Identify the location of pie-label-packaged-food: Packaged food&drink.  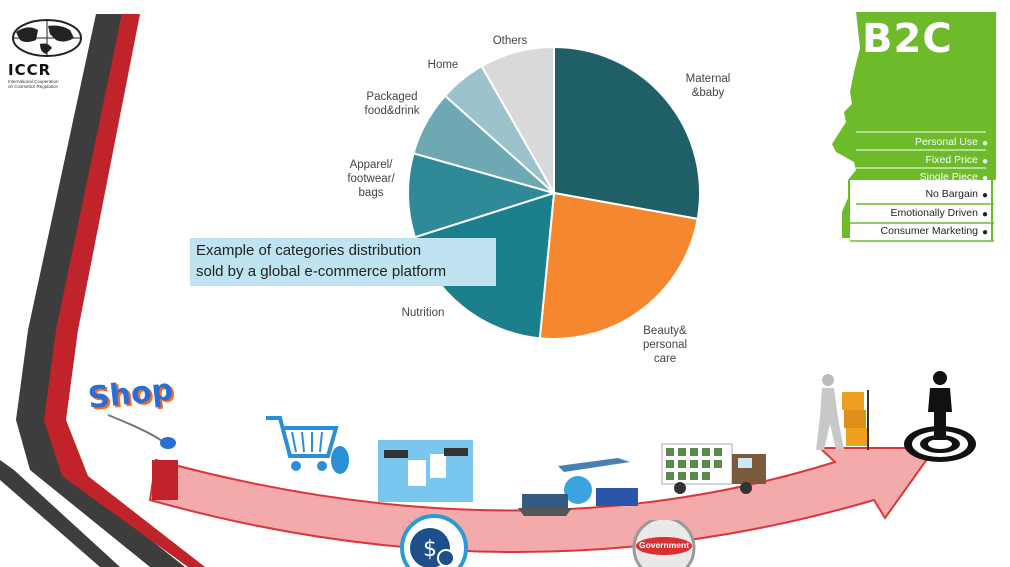
(392, 104).